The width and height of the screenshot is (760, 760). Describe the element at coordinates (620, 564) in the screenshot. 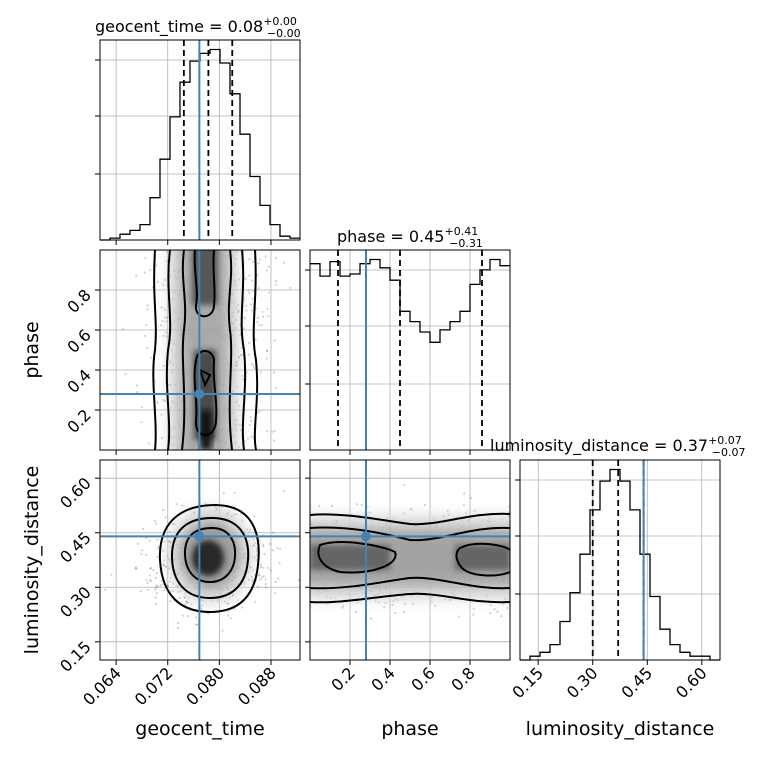

I see `histogram-step` at that location.